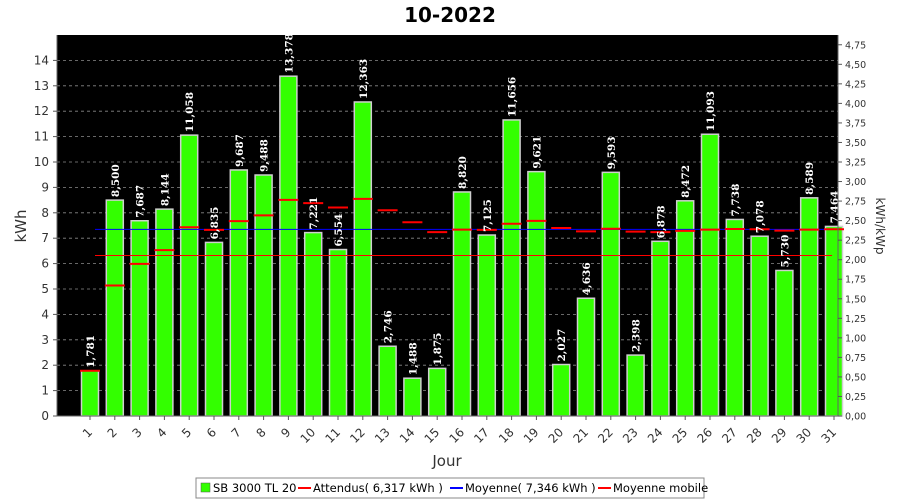  I want to click on bar-value-label: 8,589, so click(810, 178).